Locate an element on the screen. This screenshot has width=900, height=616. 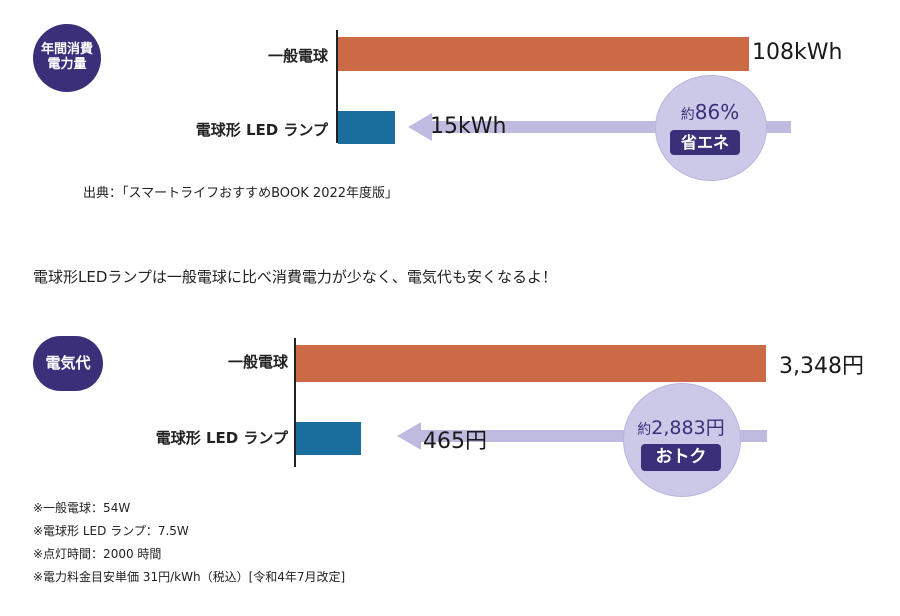
savings-amount: 約2,883円 is located at coordinates (681, 426).